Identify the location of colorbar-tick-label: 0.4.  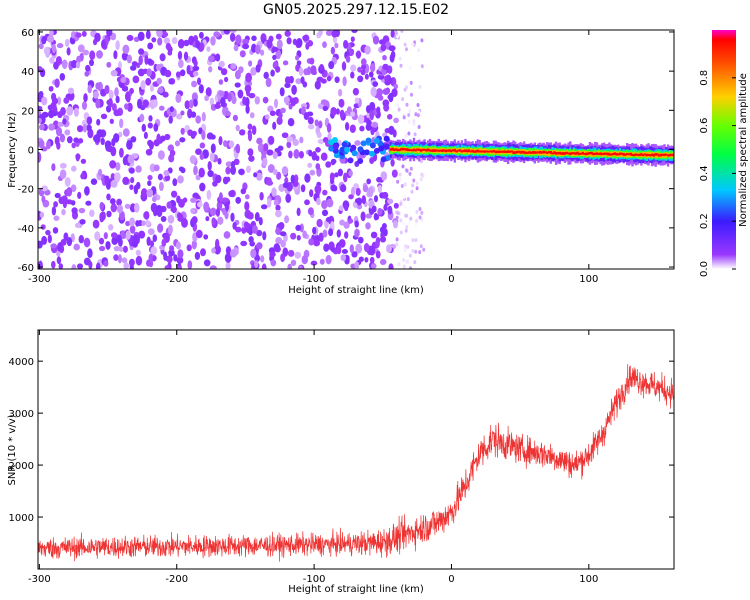
(704, 173).